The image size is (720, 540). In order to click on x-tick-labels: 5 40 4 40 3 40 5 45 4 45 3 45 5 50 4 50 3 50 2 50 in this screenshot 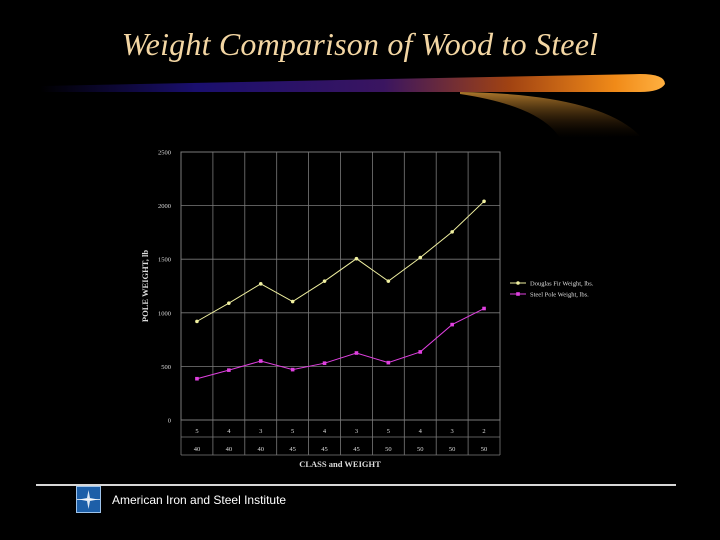, I will do `click(341, 440)`.